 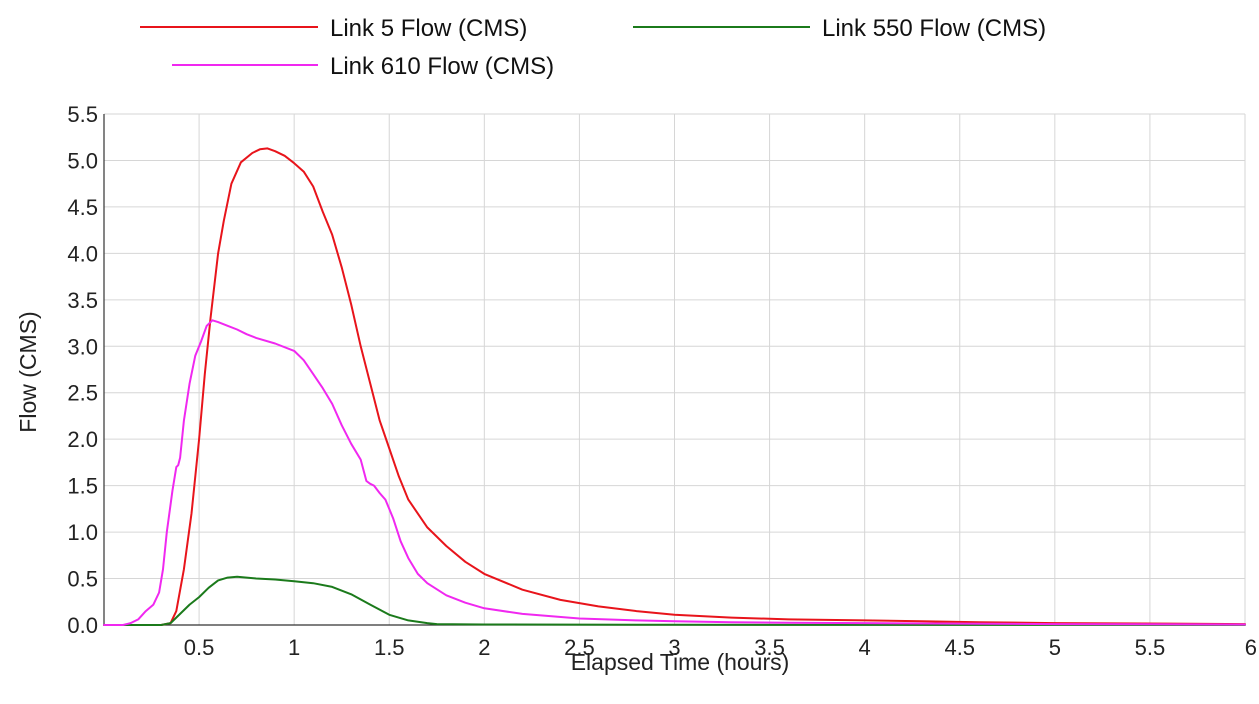 I want to click on y-tick-label: 5.0, so click(x=82, y=160).